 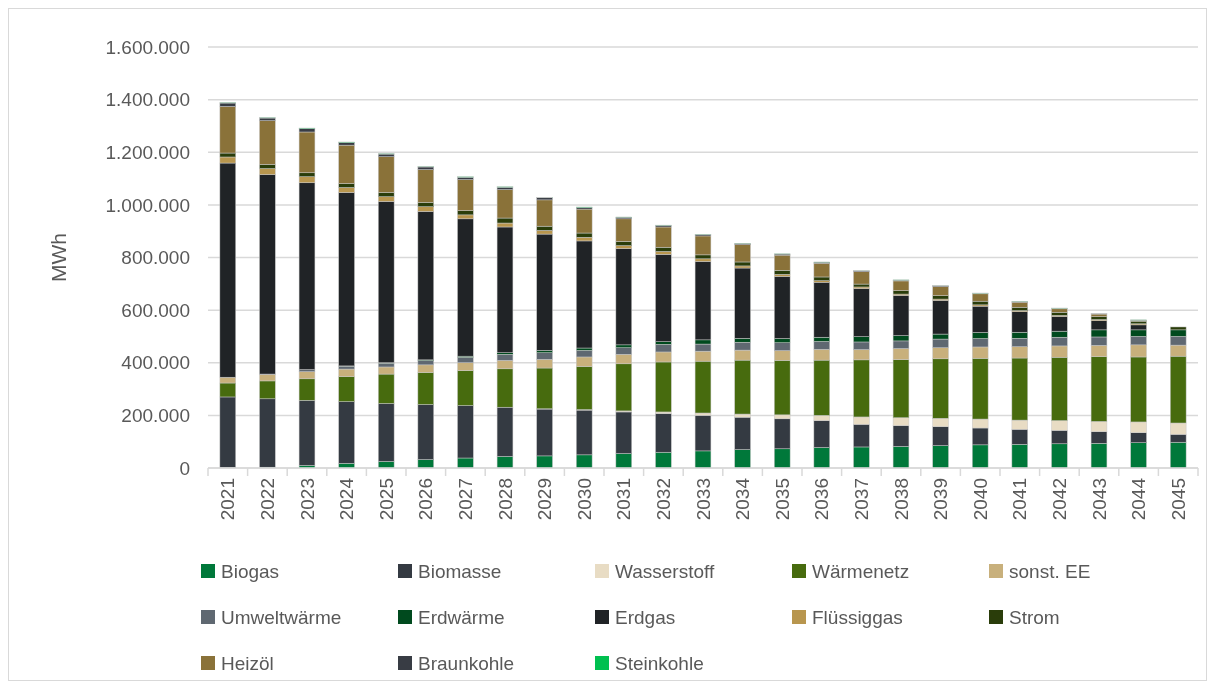 What do you see at coordinates (665, 571) in the screenshot?
I see `legend-label: Wasserstoff` at bounding box center [665, 571].